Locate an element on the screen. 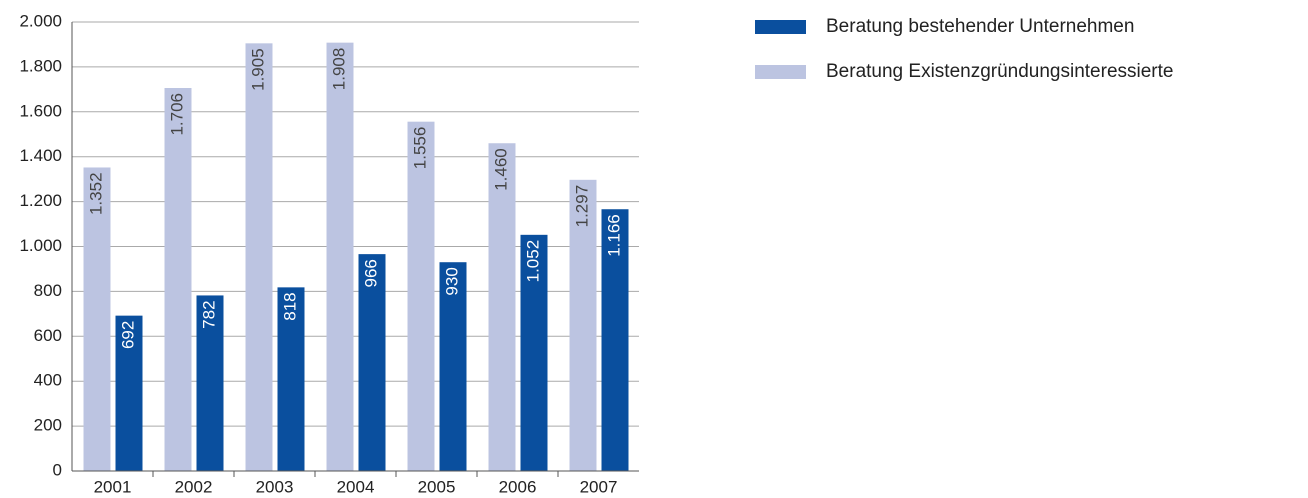 Image resolution: width=1308 pixels, height=498 pixels. y-tick-label: 2.000 is located at coordinates (40, 20).